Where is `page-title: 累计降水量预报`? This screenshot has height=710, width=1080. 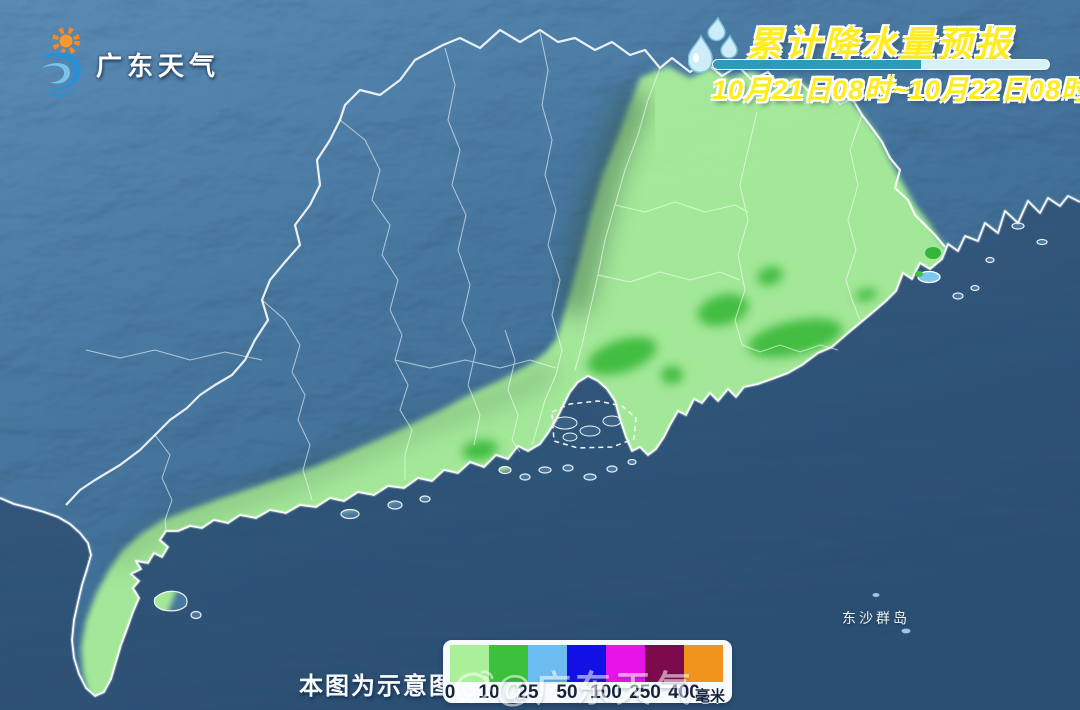 page-title: 累计降水量预报 is located at coordinates (879, 44).